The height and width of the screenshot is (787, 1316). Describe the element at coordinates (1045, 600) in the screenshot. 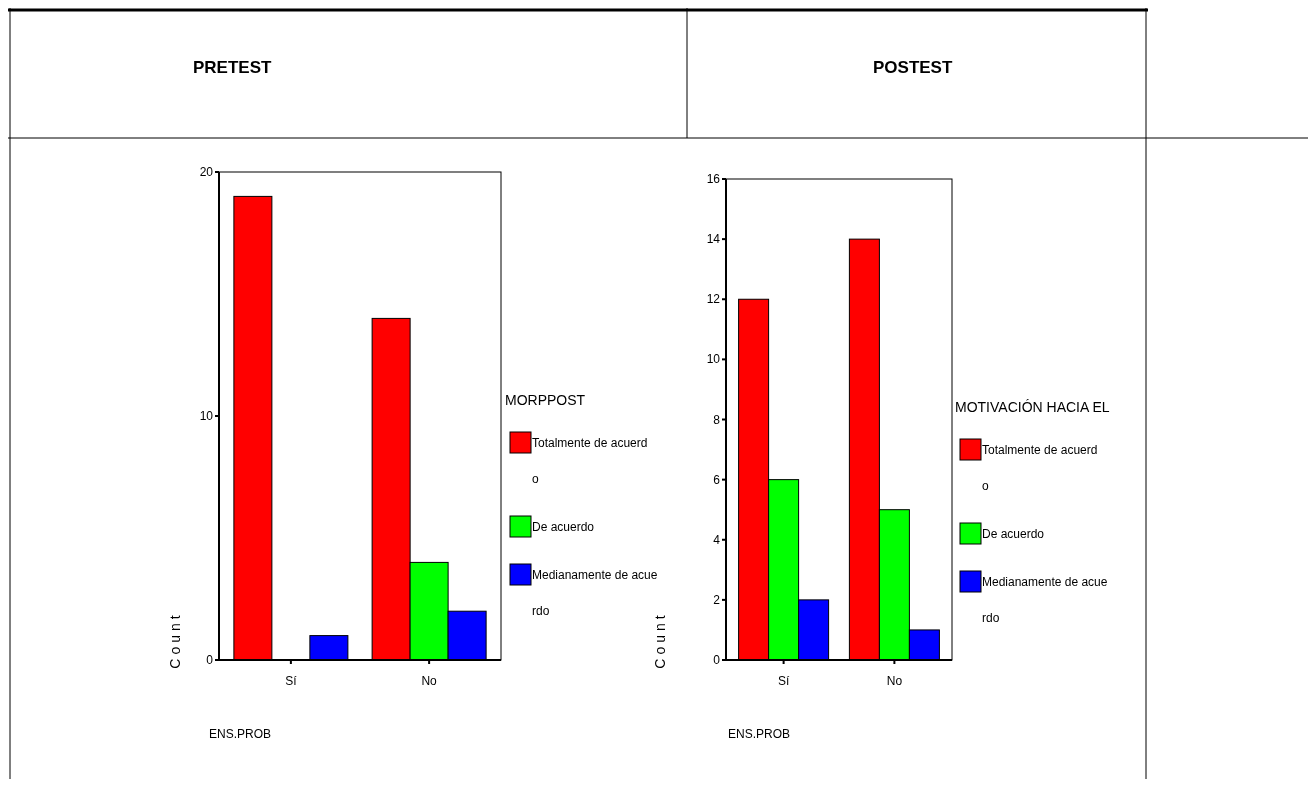

I see `text: Medianamente de acuerdo` at that location.